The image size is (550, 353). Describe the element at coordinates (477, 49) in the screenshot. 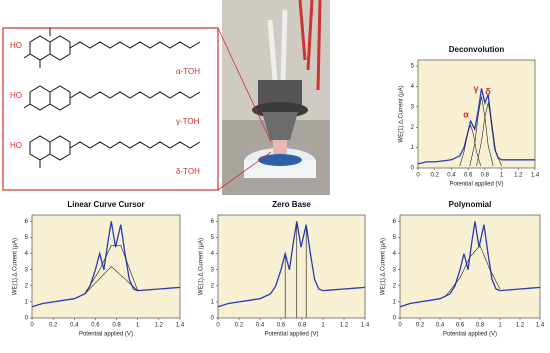

I see `chart-title: Deconvolution` at that location.